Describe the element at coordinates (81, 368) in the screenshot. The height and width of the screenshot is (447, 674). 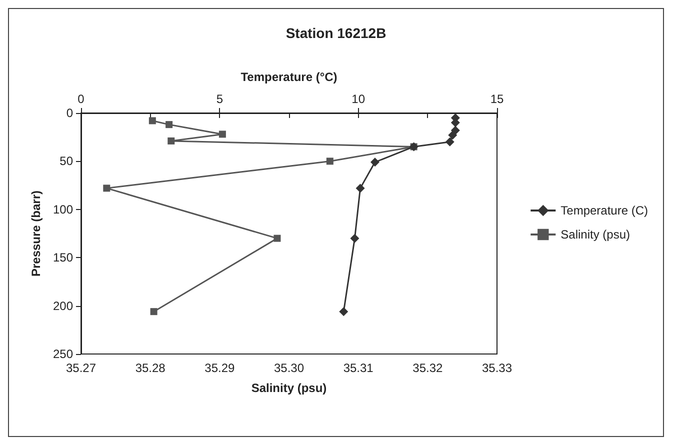
I see `x-tick-label: 35.27` at that location.